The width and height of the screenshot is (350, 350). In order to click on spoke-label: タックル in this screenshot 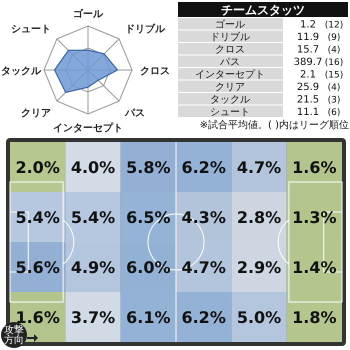, I will do `click(21, 71)`.